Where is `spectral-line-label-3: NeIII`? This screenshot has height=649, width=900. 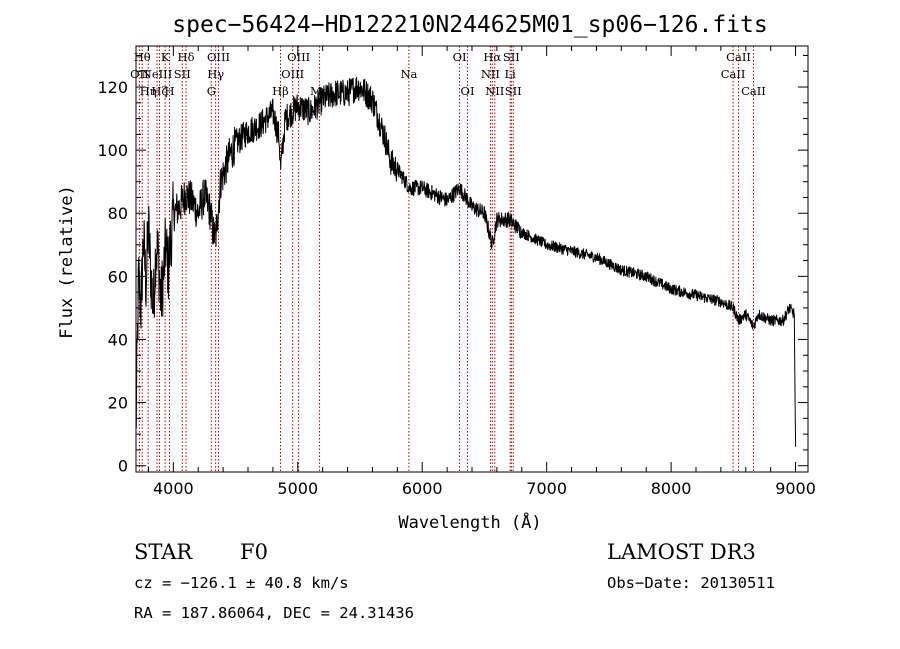
spectral-line-label-3: NeIII is located at coordinates (157, 74).